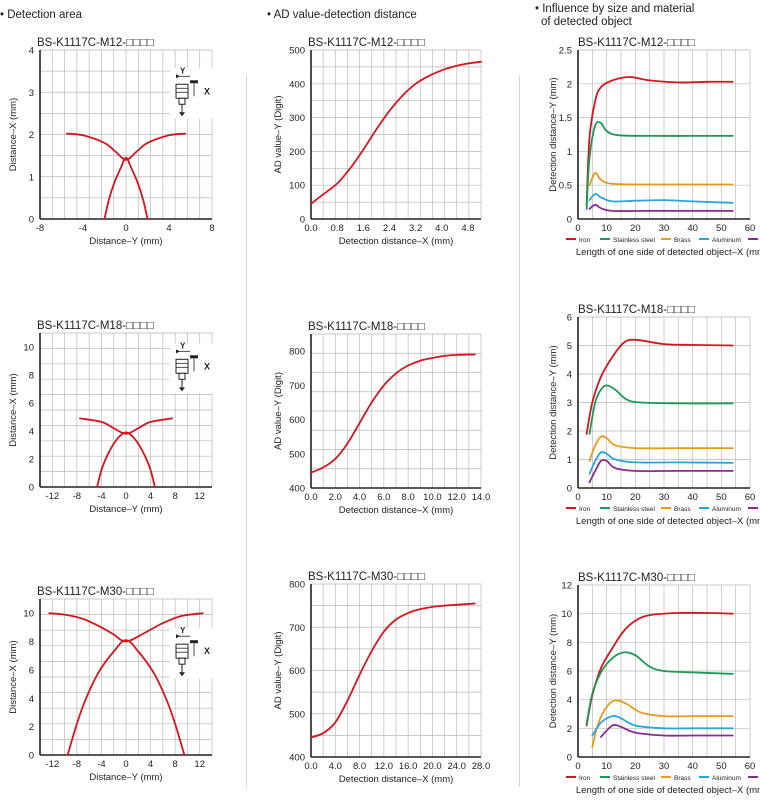  I want to click on y-tick-label: 100, so click(297, 186).